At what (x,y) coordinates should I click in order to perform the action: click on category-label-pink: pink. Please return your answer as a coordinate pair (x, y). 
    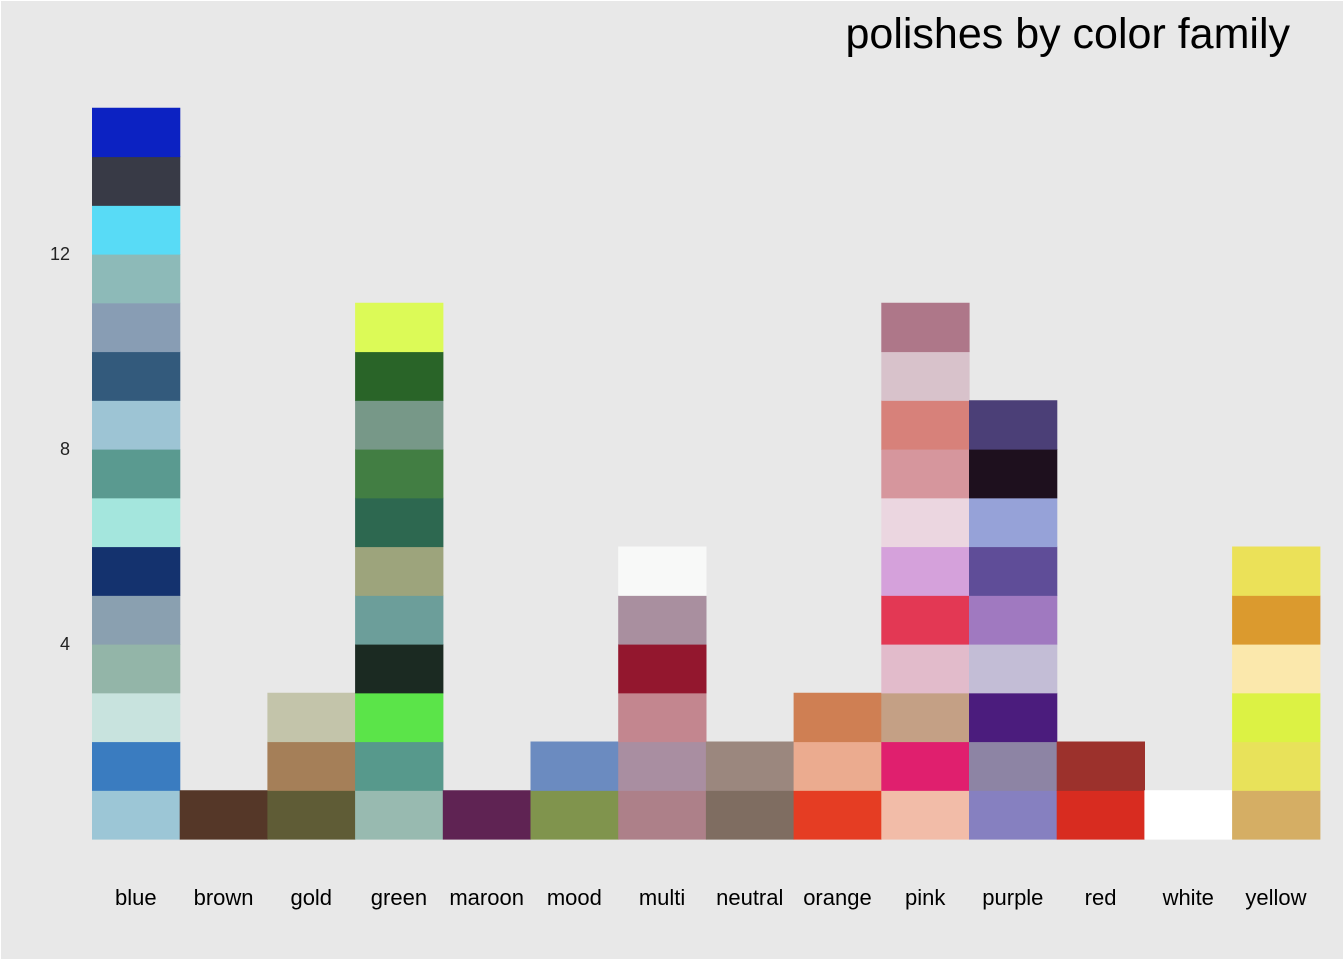
    Looking at the image, I should click on (925, 897).